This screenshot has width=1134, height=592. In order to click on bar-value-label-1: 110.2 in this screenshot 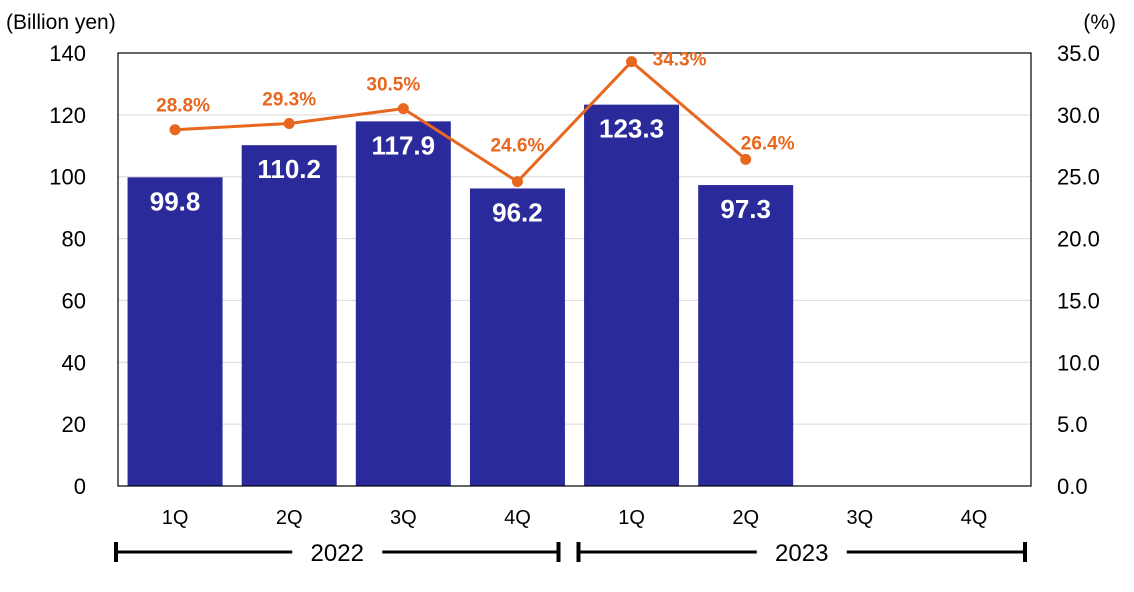, I will do `click(289, 169)`.